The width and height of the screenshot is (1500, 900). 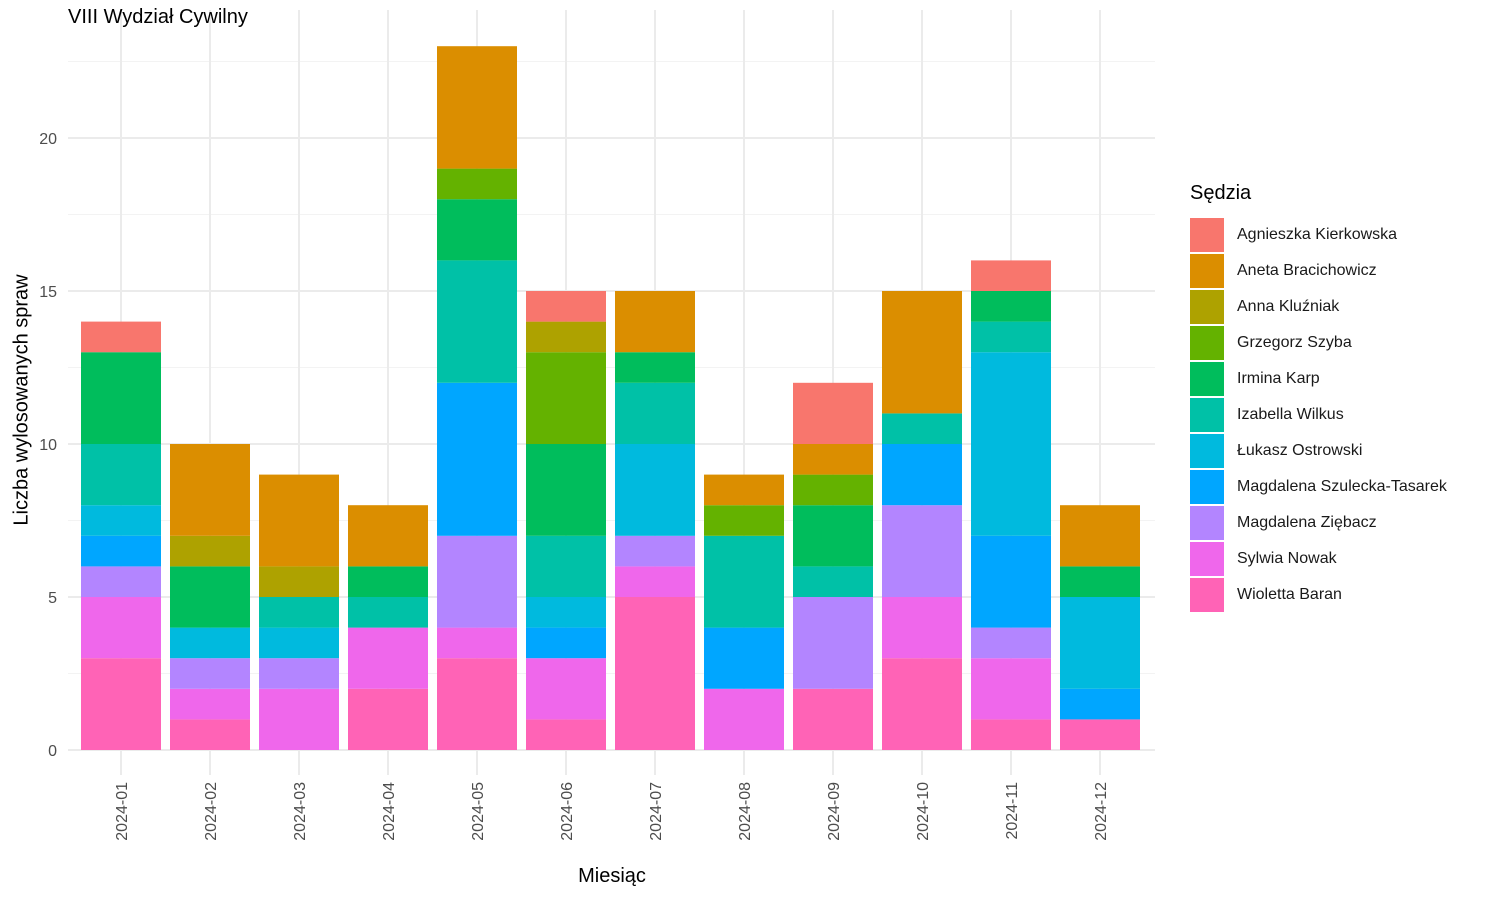 I want to click on legend-label: Irmina Karp, so click(x=1278, y=378).